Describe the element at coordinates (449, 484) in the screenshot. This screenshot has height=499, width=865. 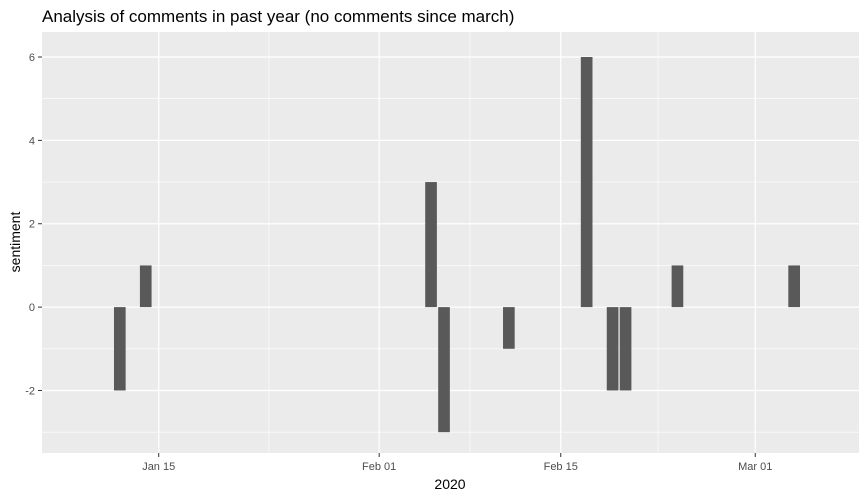
I see `x-axis-title: 2020` at that location.